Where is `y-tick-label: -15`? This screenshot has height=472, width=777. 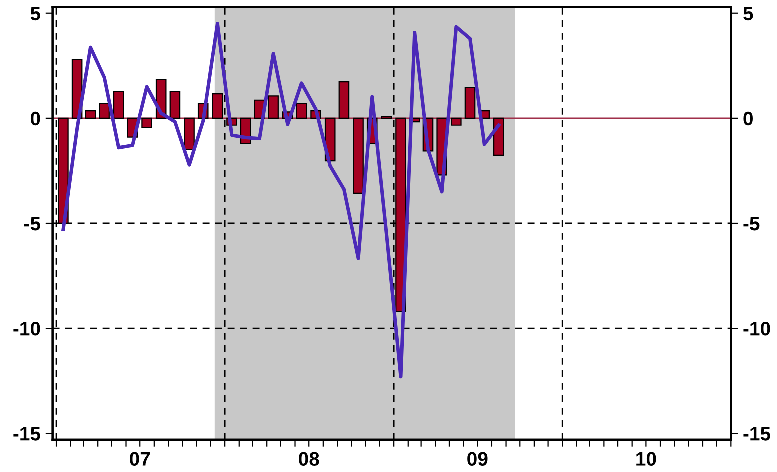 y-tick-label: -15 is located at coordinates (27, 434).